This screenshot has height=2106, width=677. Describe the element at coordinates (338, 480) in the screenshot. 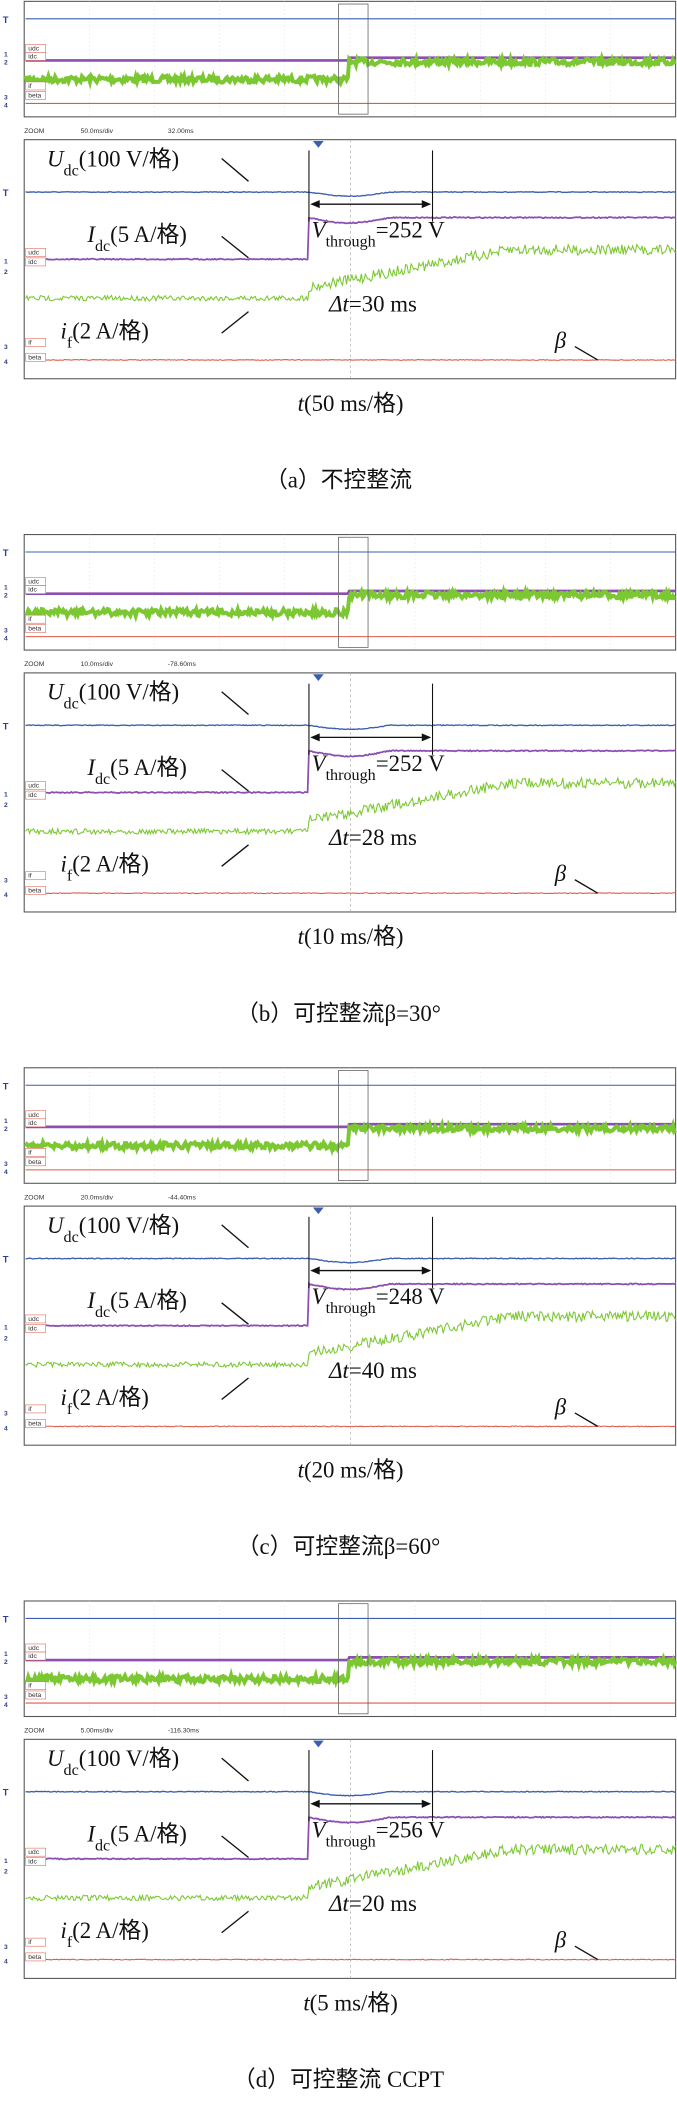

I see `caption: （a）不控整流` at that location.